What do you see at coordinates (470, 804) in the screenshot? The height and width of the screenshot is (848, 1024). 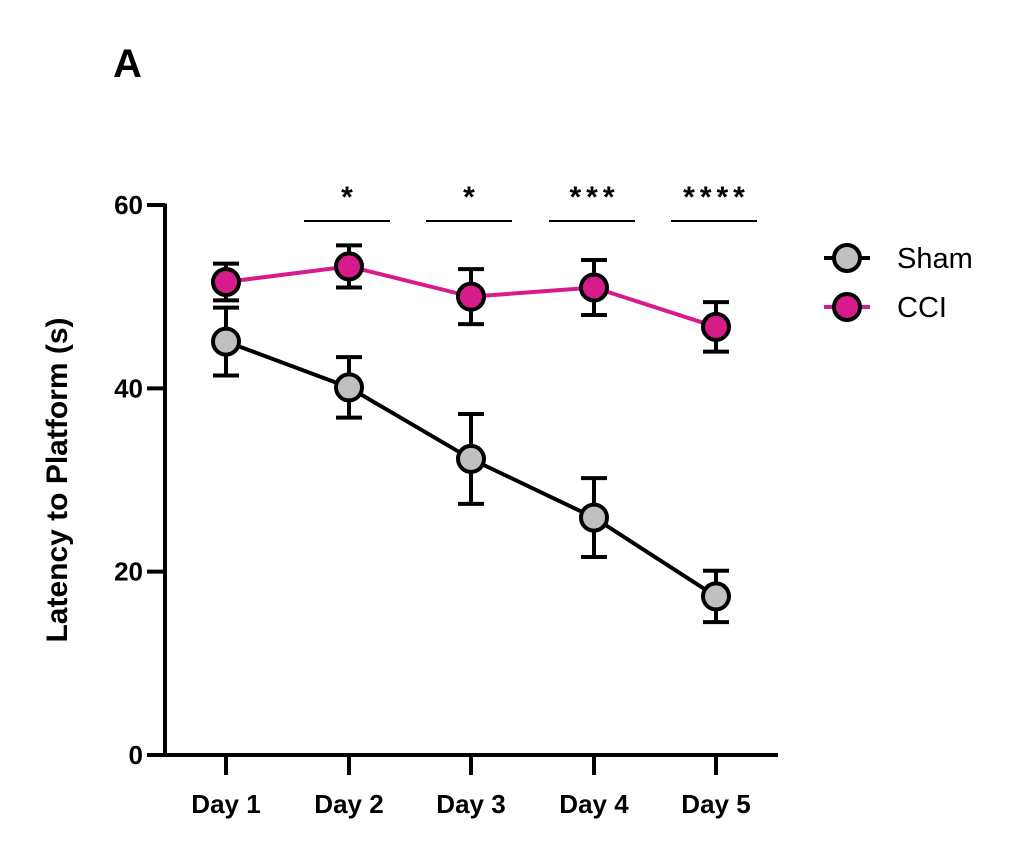 I see `x-tick-label: Day 3` at bounding box center [470, 804].